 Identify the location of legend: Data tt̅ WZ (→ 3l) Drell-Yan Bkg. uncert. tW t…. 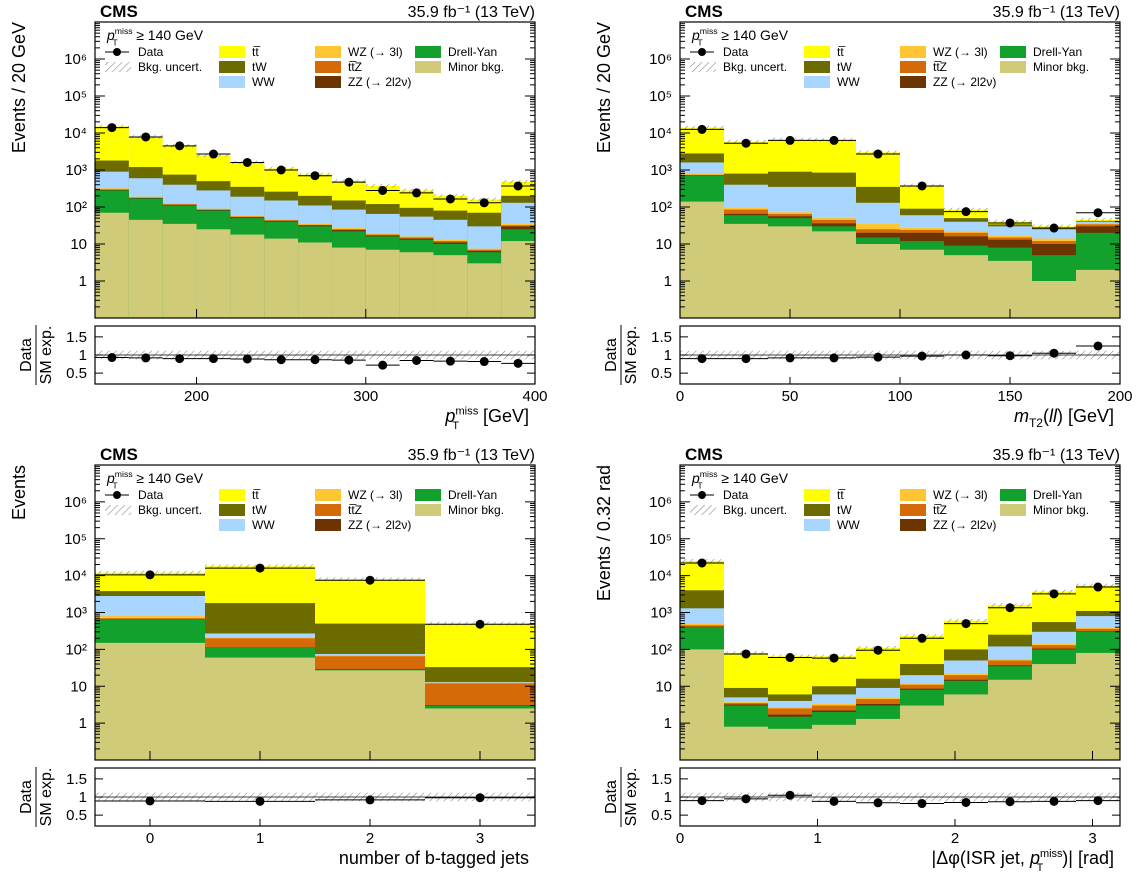
(889, 510).